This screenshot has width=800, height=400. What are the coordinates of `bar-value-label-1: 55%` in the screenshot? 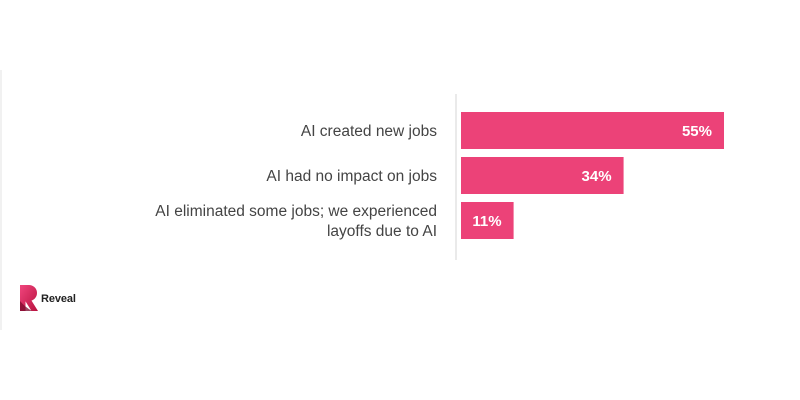 It's located at (697, 131).